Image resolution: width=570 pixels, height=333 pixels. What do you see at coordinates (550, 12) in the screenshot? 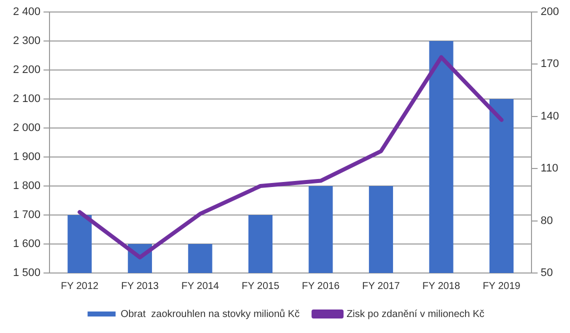
I see `y2-tick-label: 200` at bounding box center [550, 12].